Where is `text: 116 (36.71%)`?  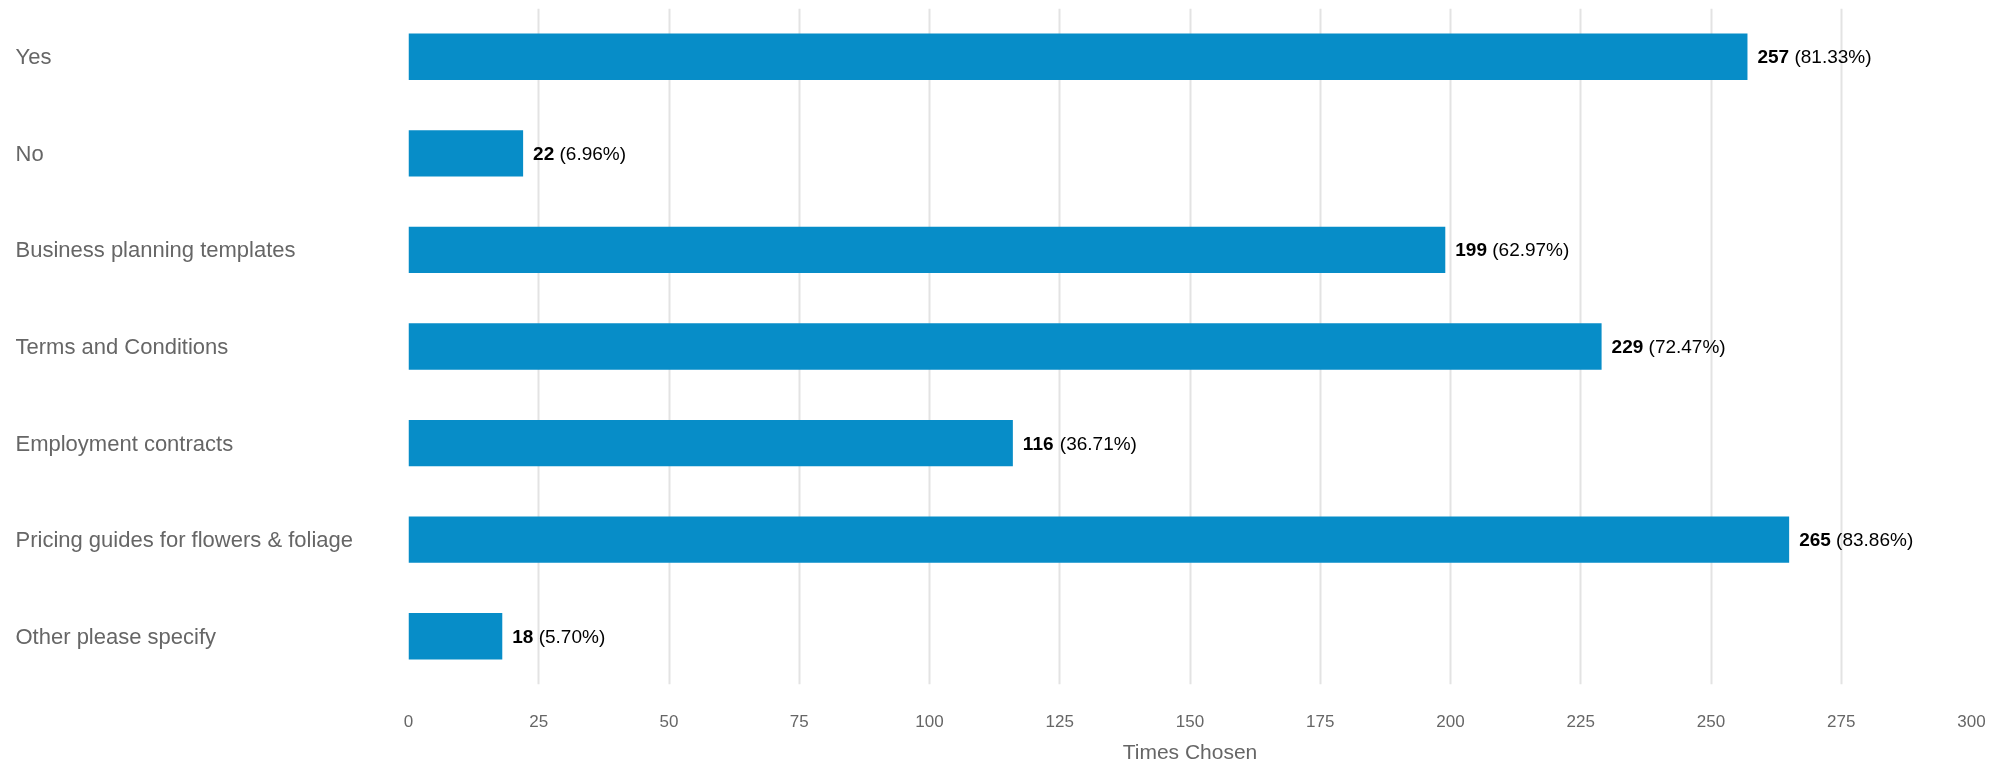 text: 116 (36.71%) is located at coordinates (1079, 443).